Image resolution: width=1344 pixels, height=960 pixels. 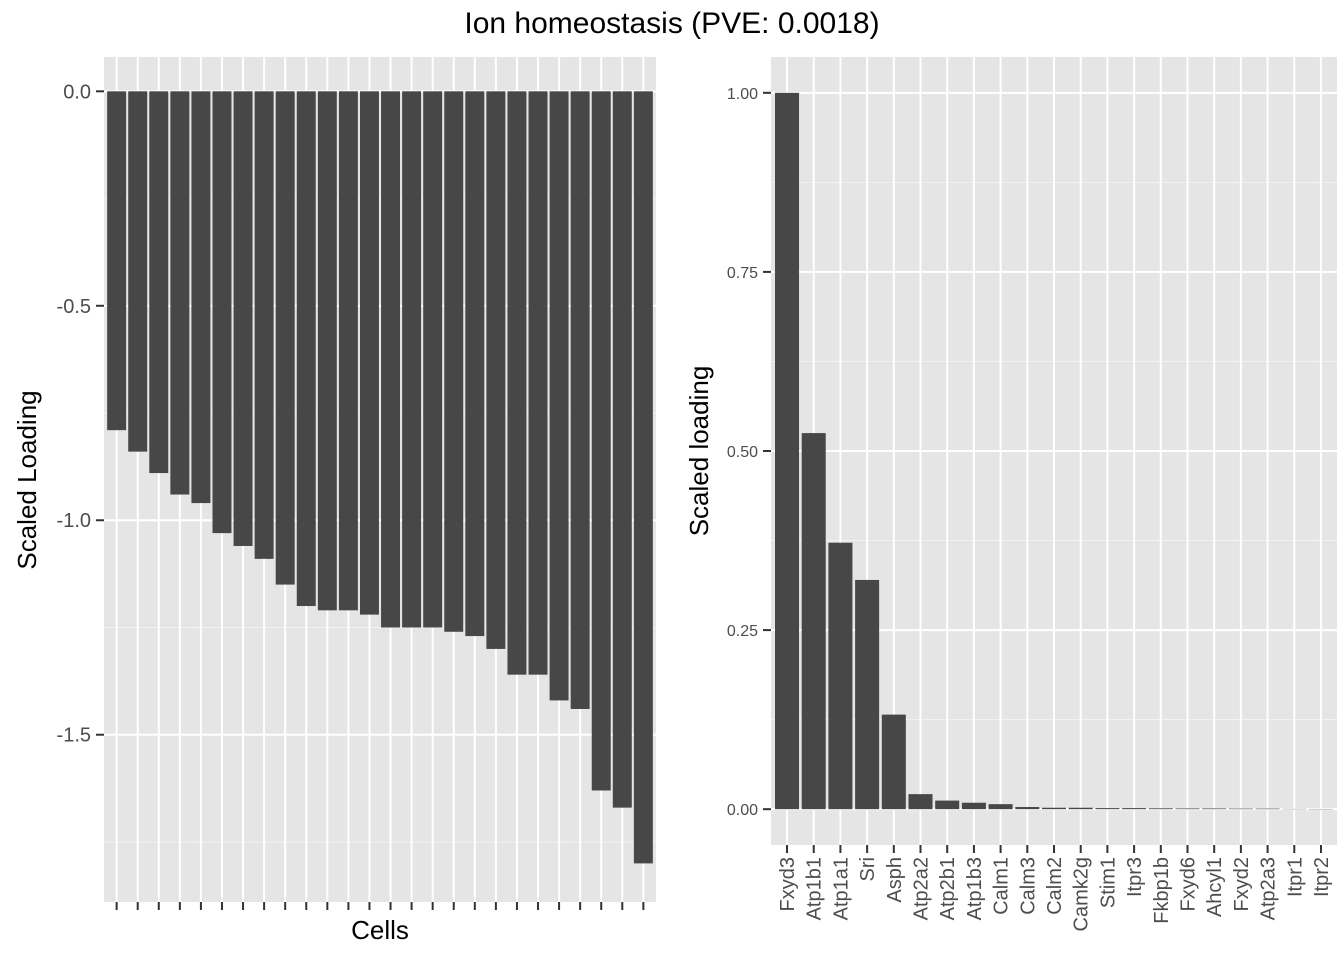 What do you see at coordinates (80, 414) in the screenshot?
I see `cells-y-axis: 0.0 -0.5 -1.0 -1.5` at bounding box center [80, 414].